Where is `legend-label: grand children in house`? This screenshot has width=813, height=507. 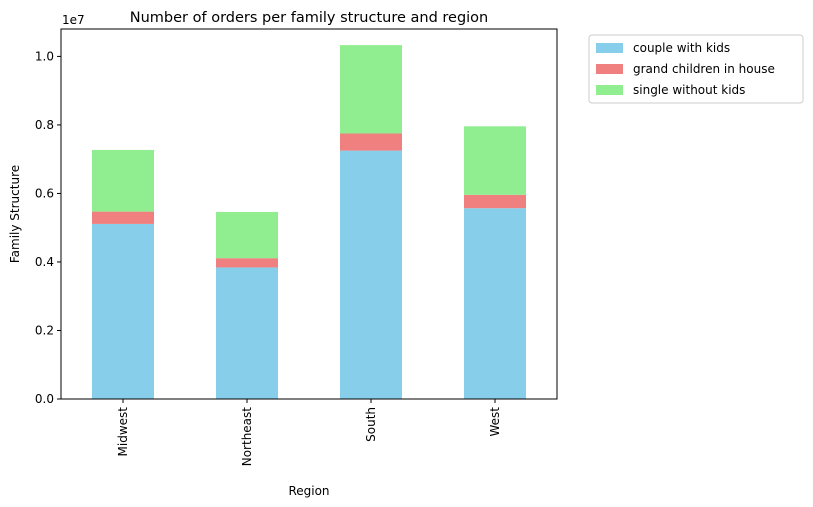 legend-label: grand children in house is located at coordinates (704, 69).